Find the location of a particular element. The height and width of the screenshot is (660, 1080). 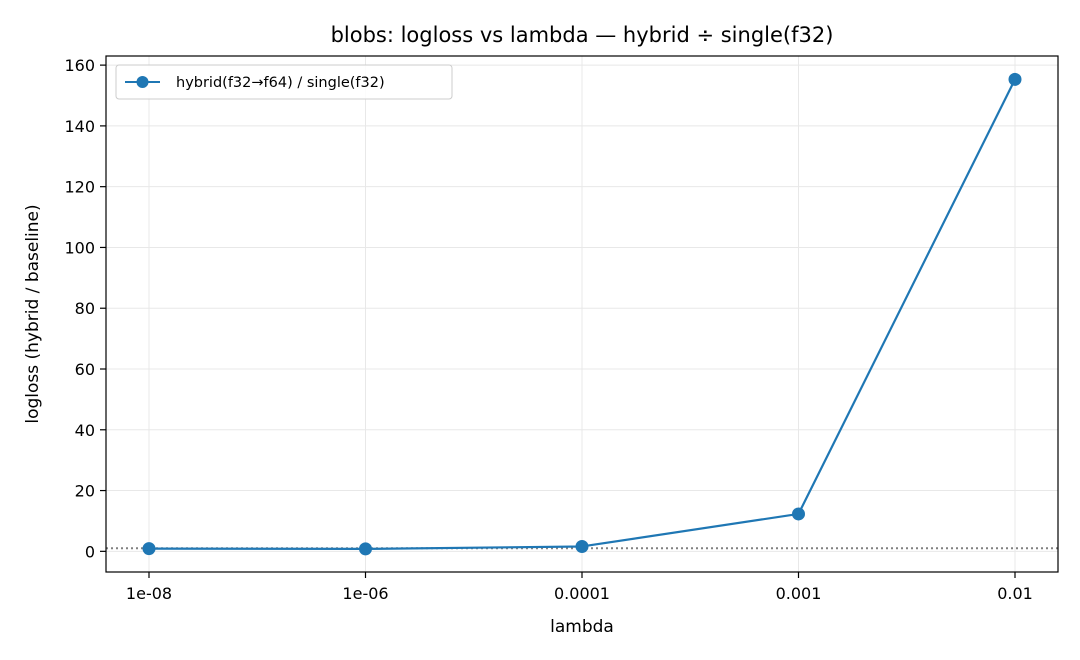

y-tick-label: 160 is located at coordinates (79, 65).